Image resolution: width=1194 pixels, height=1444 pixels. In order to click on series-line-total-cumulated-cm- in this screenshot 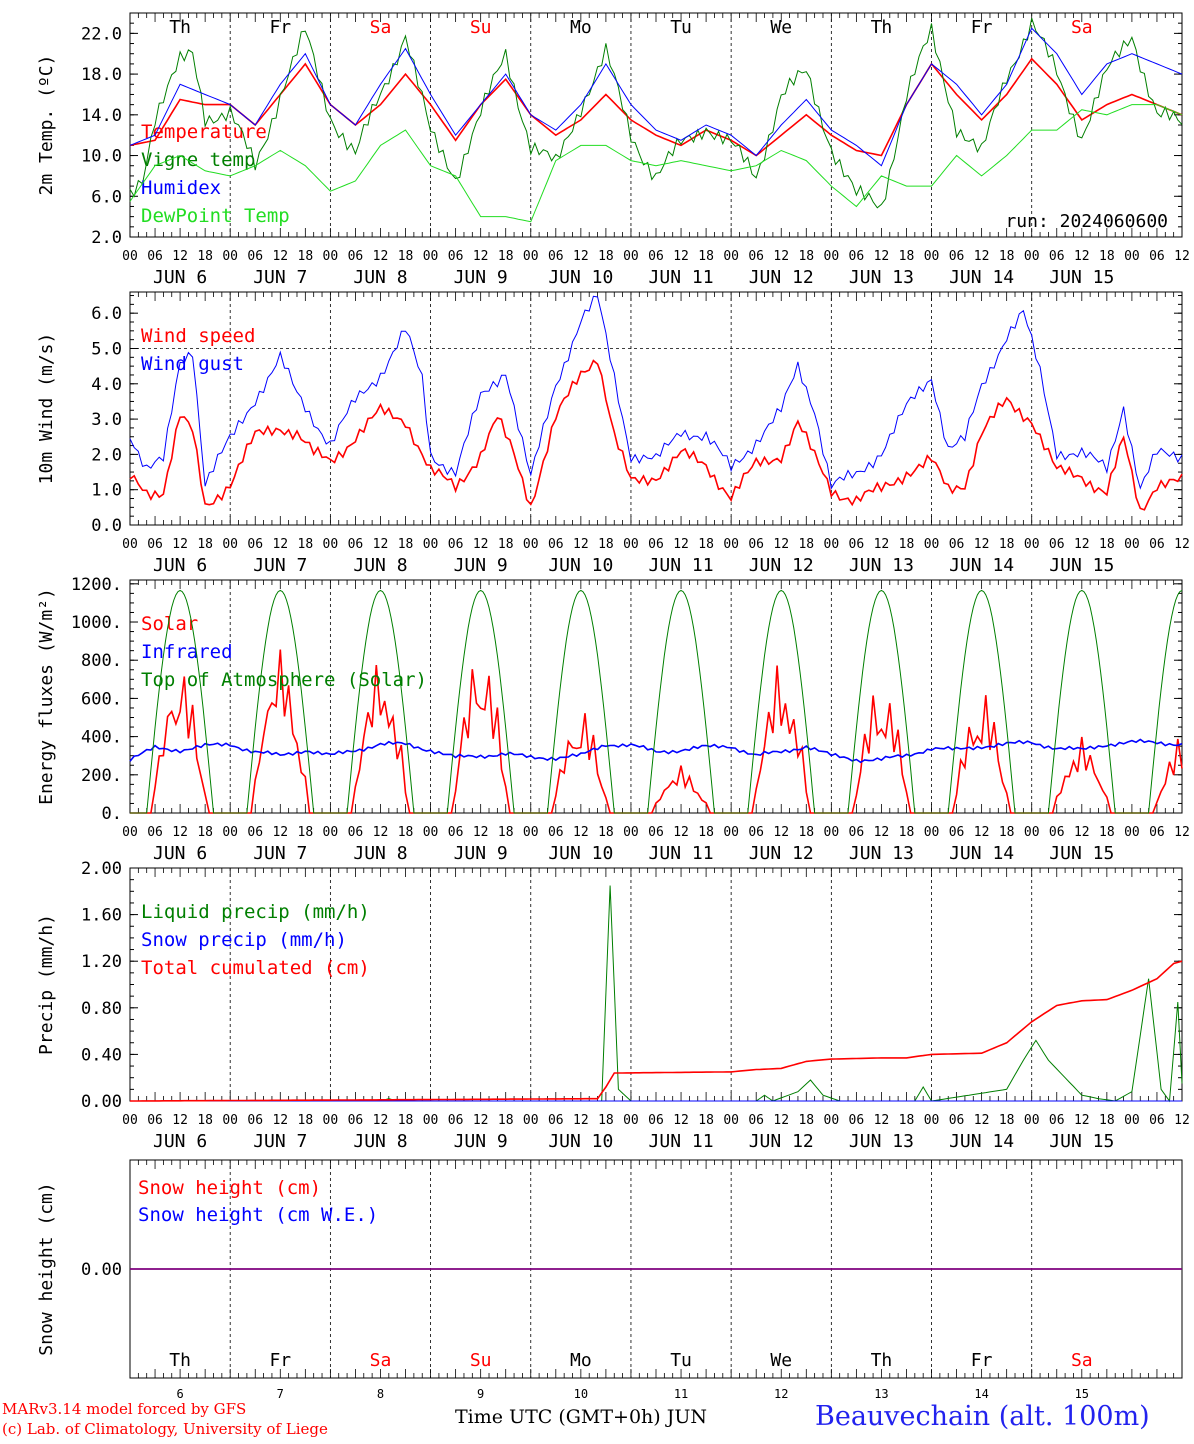, I will do `click(656, 1031)`.